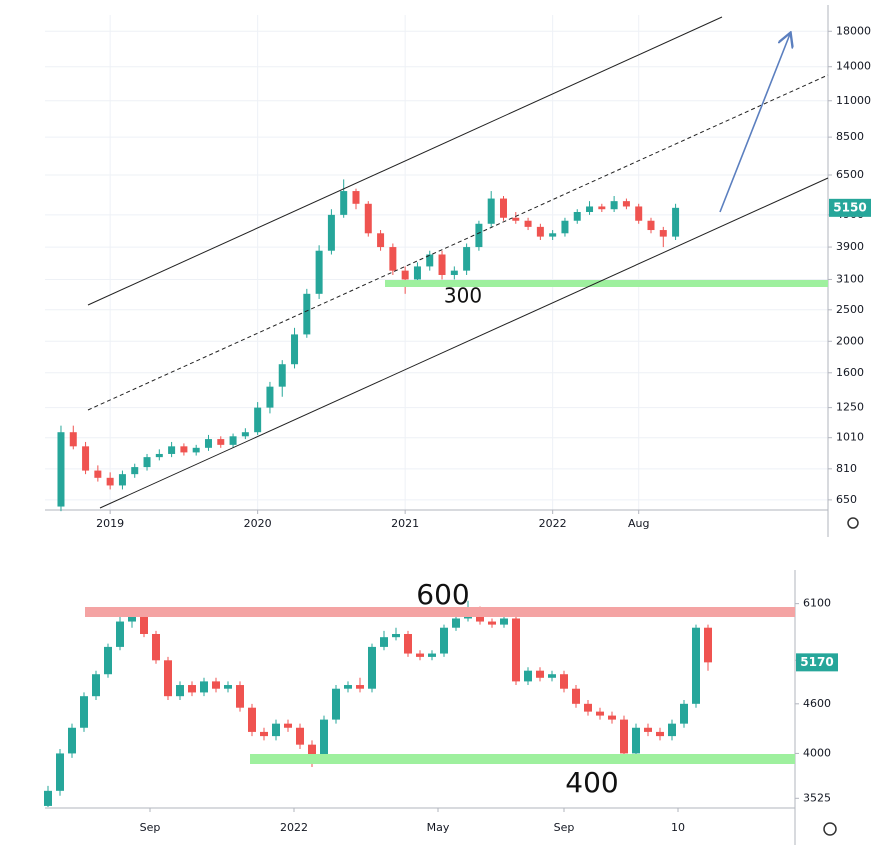  I want to click on x-tick-label: 2019, so click(110, 523).